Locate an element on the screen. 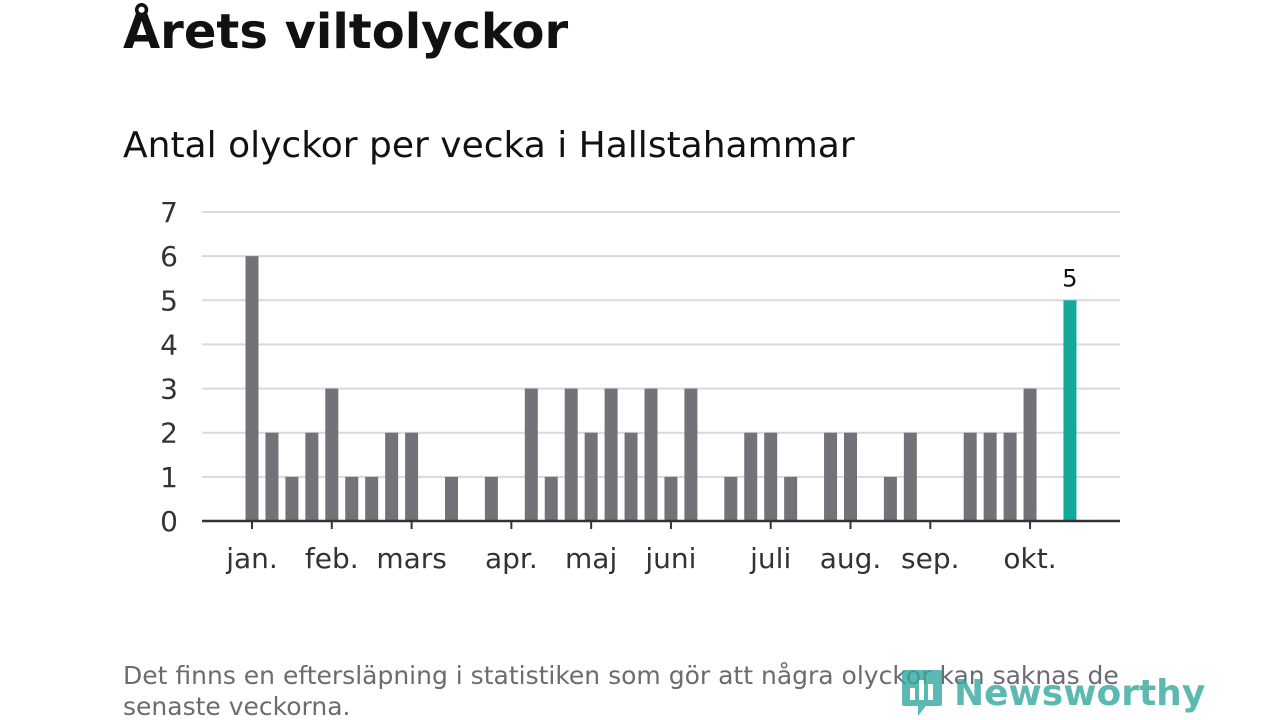 This screenshot has height=720, width=1280. y-tick-label: 1 is located at coordinates (169, 477).